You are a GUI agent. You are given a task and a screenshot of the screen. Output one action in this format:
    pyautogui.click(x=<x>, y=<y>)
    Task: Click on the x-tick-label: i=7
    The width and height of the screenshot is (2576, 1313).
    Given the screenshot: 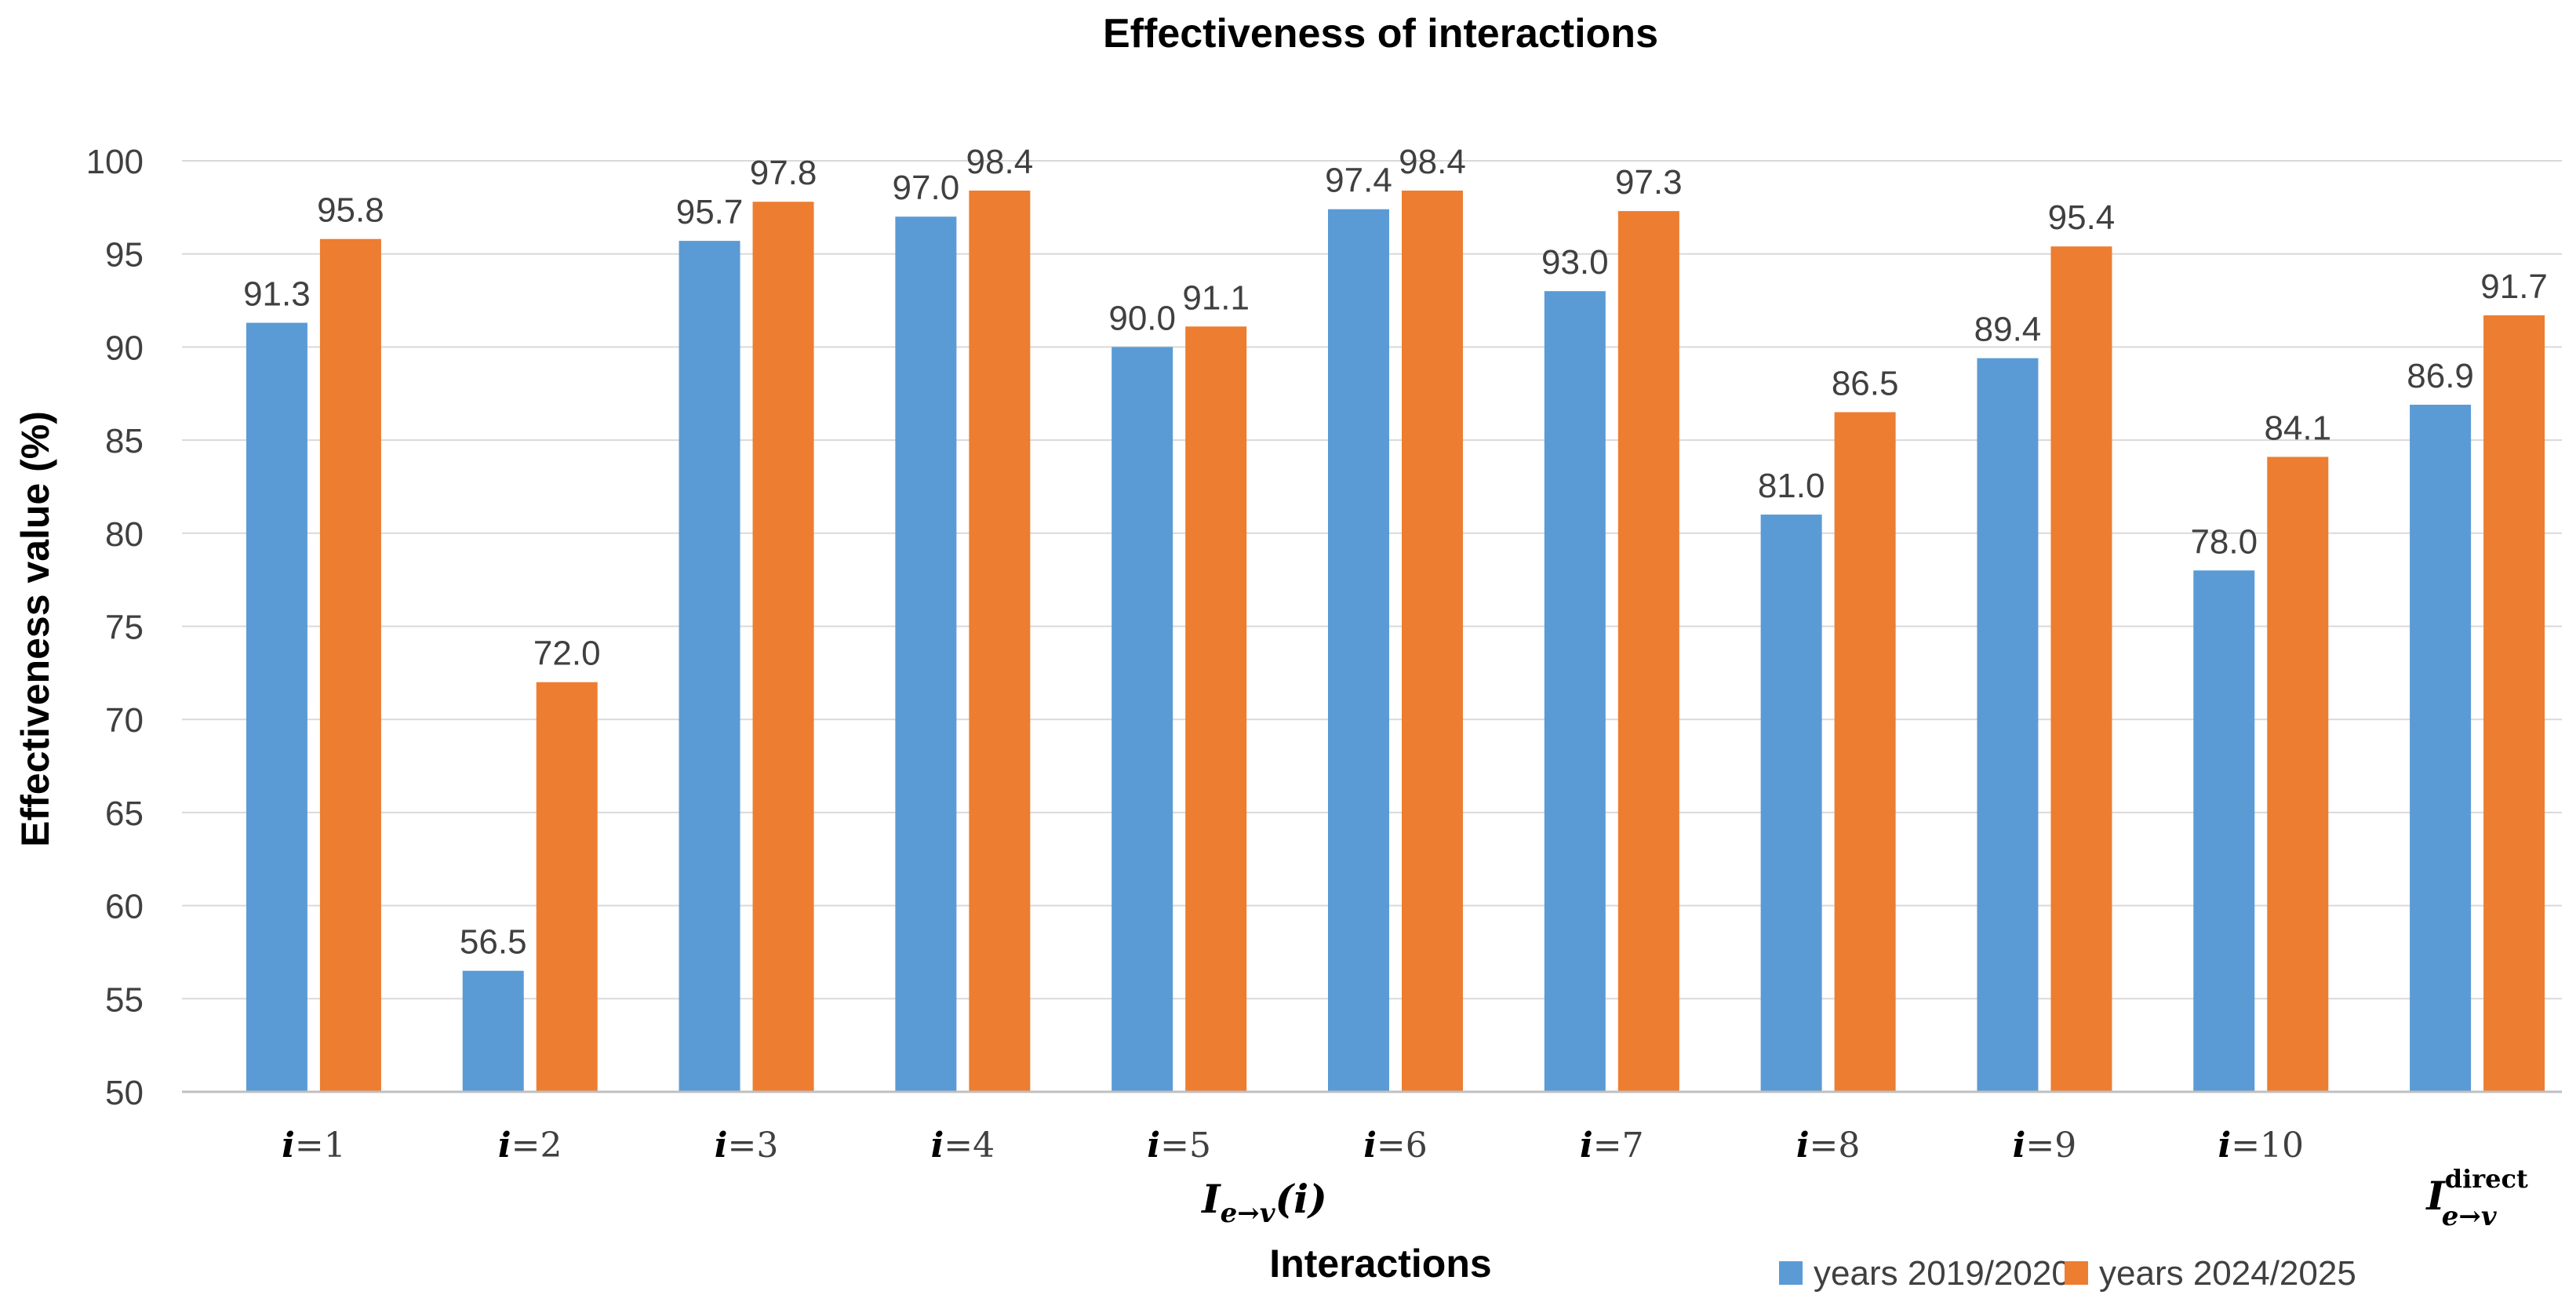 What is the action you would take?
    pyautogui.click(x=1612, y=1146)
    